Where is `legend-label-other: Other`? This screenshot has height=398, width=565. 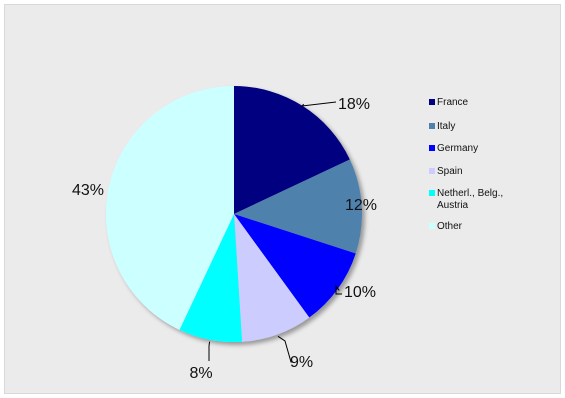 legend-label-other: Other is located at coordinates (450, 226).